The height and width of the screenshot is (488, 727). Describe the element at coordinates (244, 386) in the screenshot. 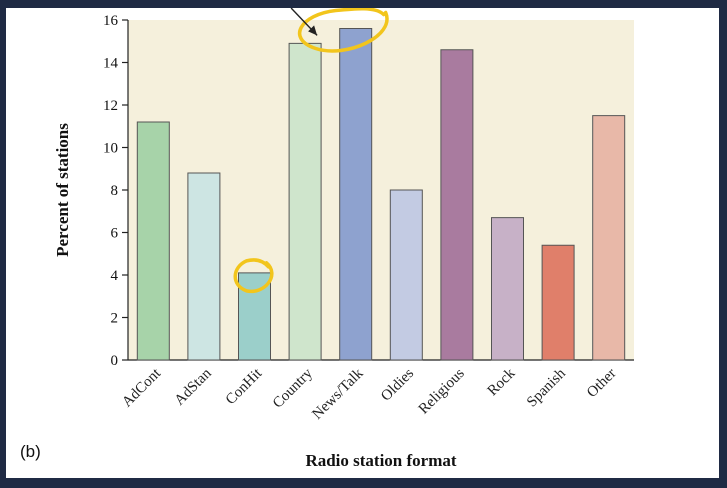

I see `x-tick-label: ConHit` at that location.